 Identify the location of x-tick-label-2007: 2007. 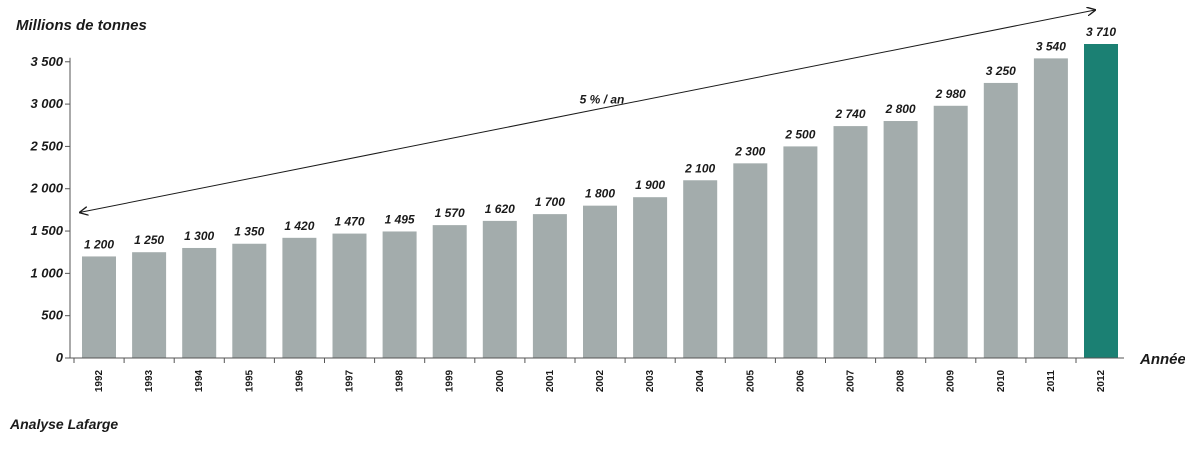
(851, 380).